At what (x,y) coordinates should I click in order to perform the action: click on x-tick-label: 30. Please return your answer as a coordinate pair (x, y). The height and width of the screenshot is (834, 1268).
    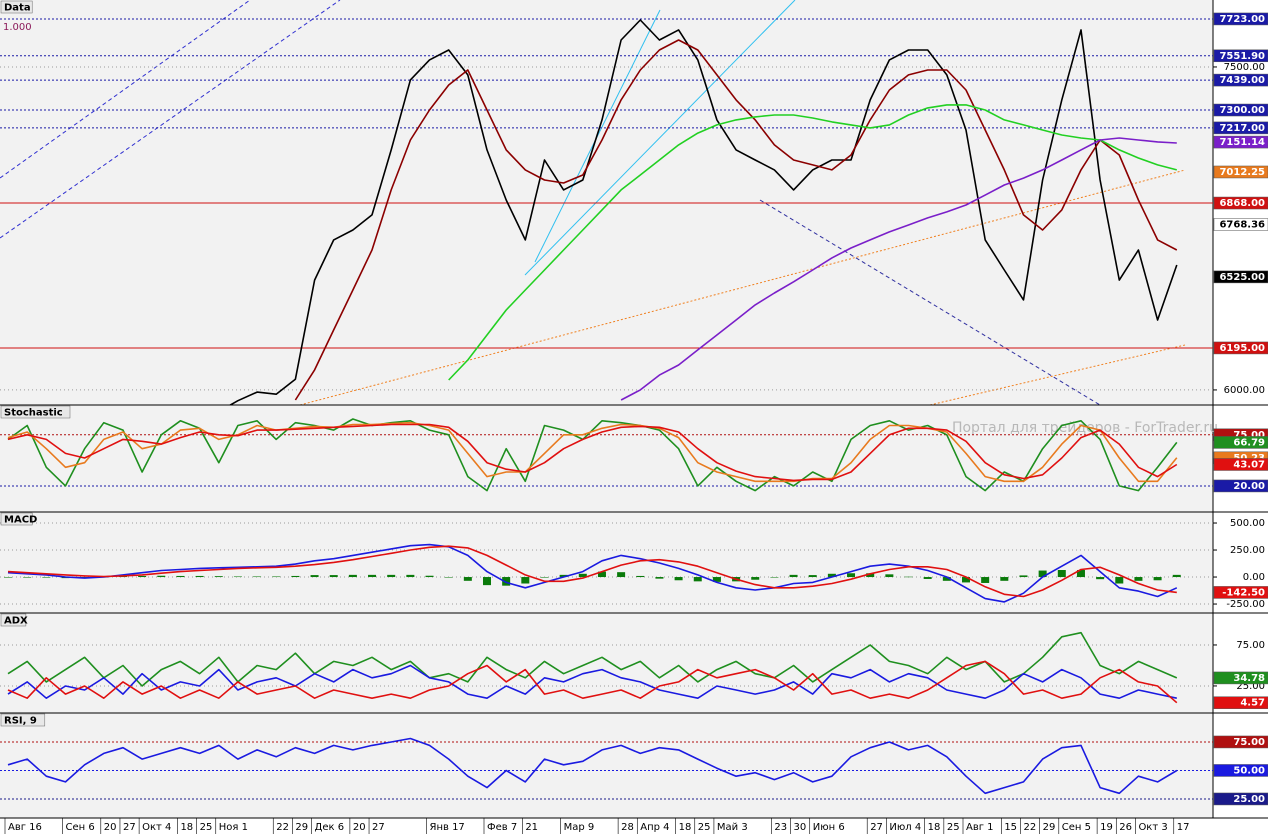
    Looking at the image, I should click on (800, 827).